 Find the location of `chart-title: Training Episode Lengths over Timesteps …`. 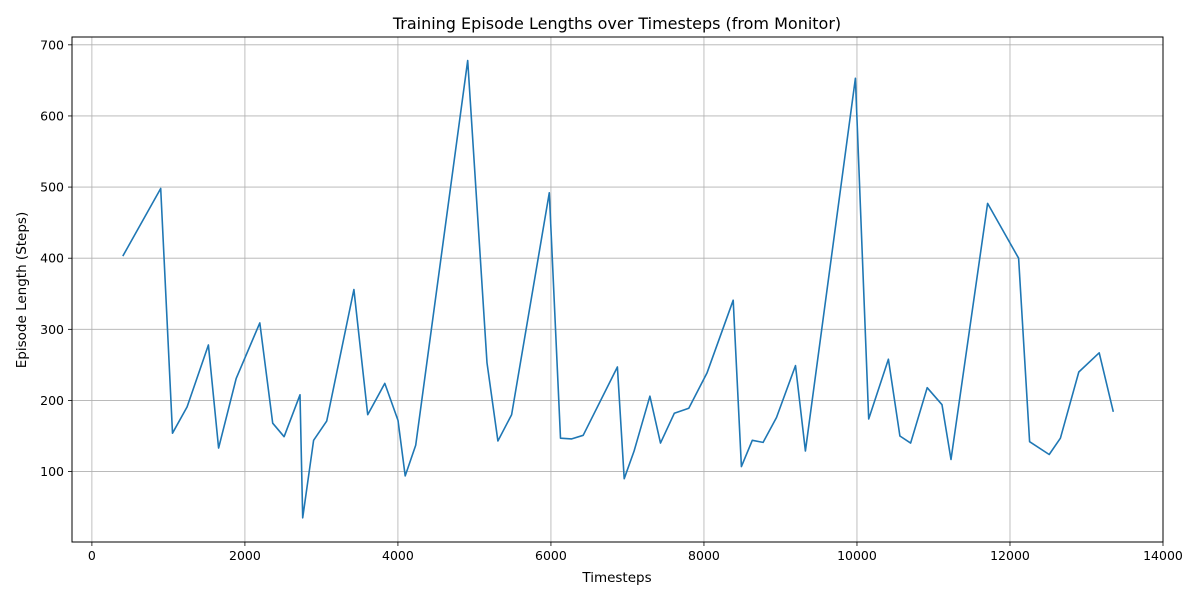

chart-title: Training Episode Lengths over Timesteps … is located at coordinates (616, 23).